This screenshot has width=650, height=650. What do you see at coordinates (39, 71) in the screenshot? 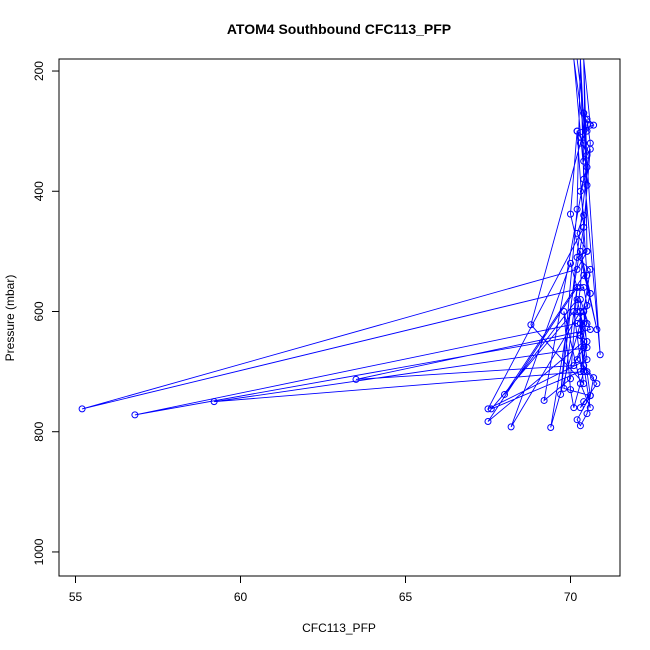
I see `y-tick-label: 200` at bounding box center [39, 71].